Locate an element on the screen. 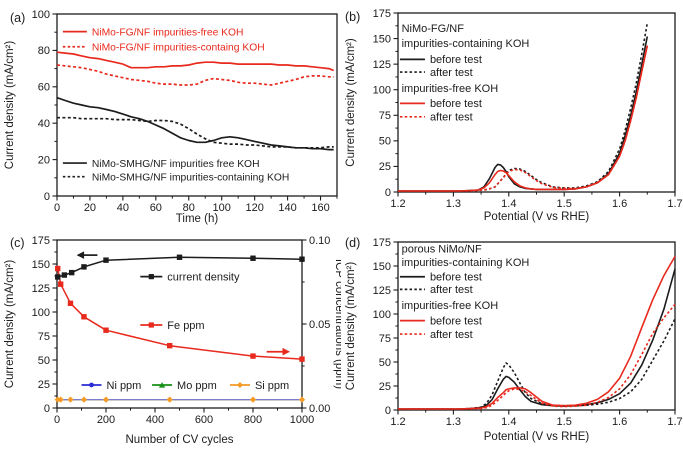 The width and height of the screenshot is (683, 466). x-tick-label: 1000 is located at coordinates (302, 420).